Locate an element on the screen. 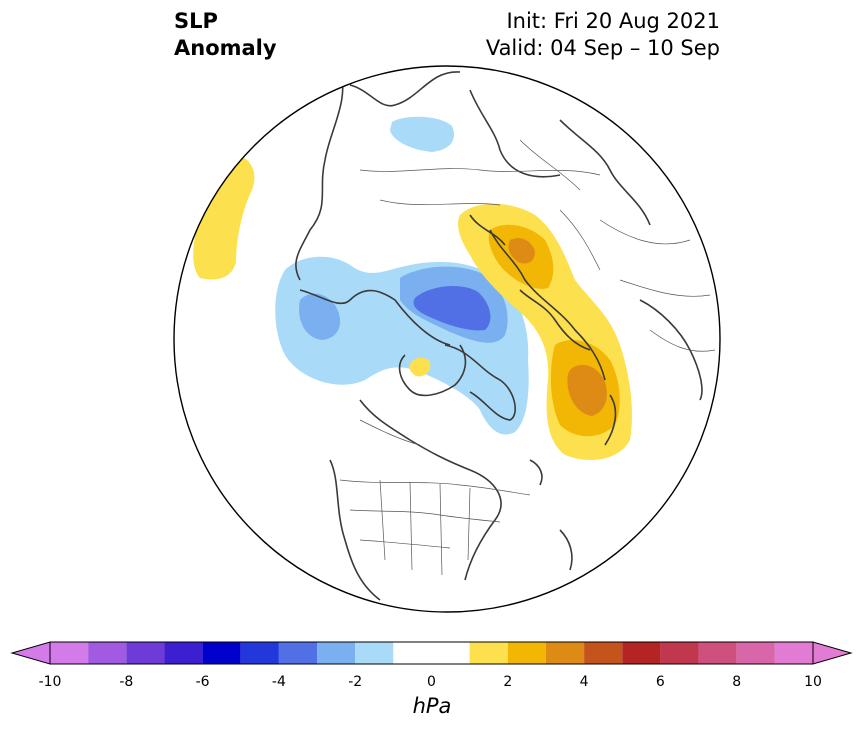  colorbar-extend-under is located at coordinates (30, 653).